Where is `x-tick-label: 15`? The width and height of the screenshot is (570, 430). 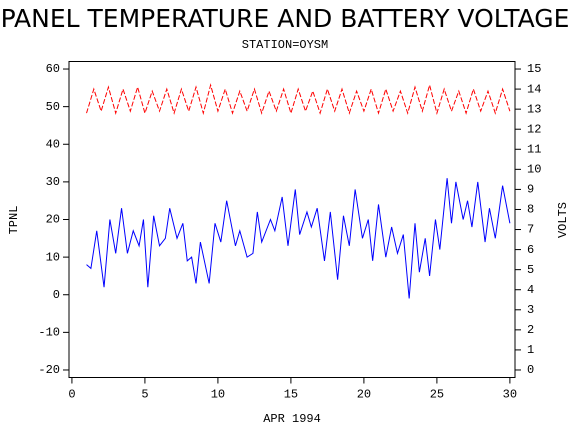
x-tick-label: 15 is located at coordinates (291, 395).